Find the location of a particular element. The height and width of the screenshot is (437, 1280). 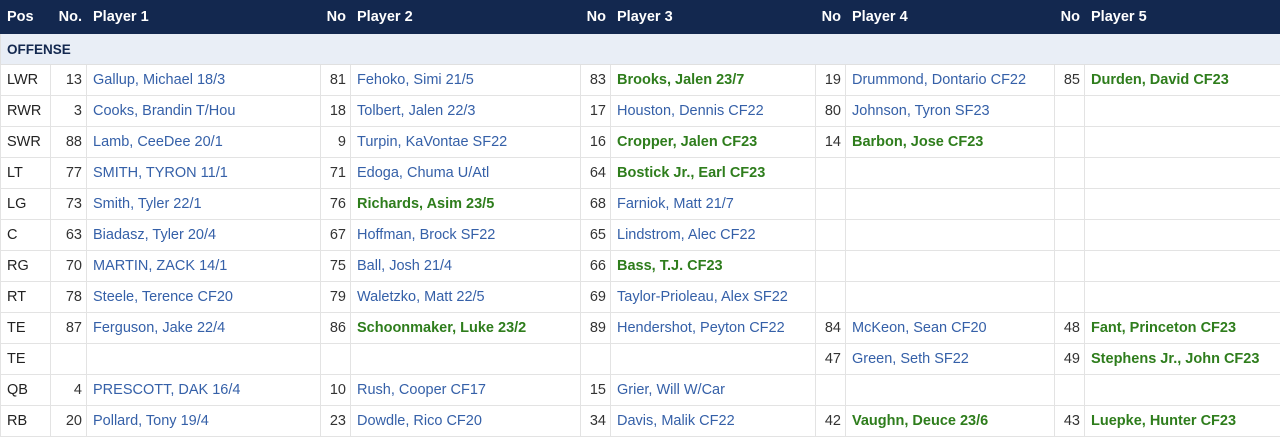

jersey-number-cell: 20 is located at coordinates (69, 421).